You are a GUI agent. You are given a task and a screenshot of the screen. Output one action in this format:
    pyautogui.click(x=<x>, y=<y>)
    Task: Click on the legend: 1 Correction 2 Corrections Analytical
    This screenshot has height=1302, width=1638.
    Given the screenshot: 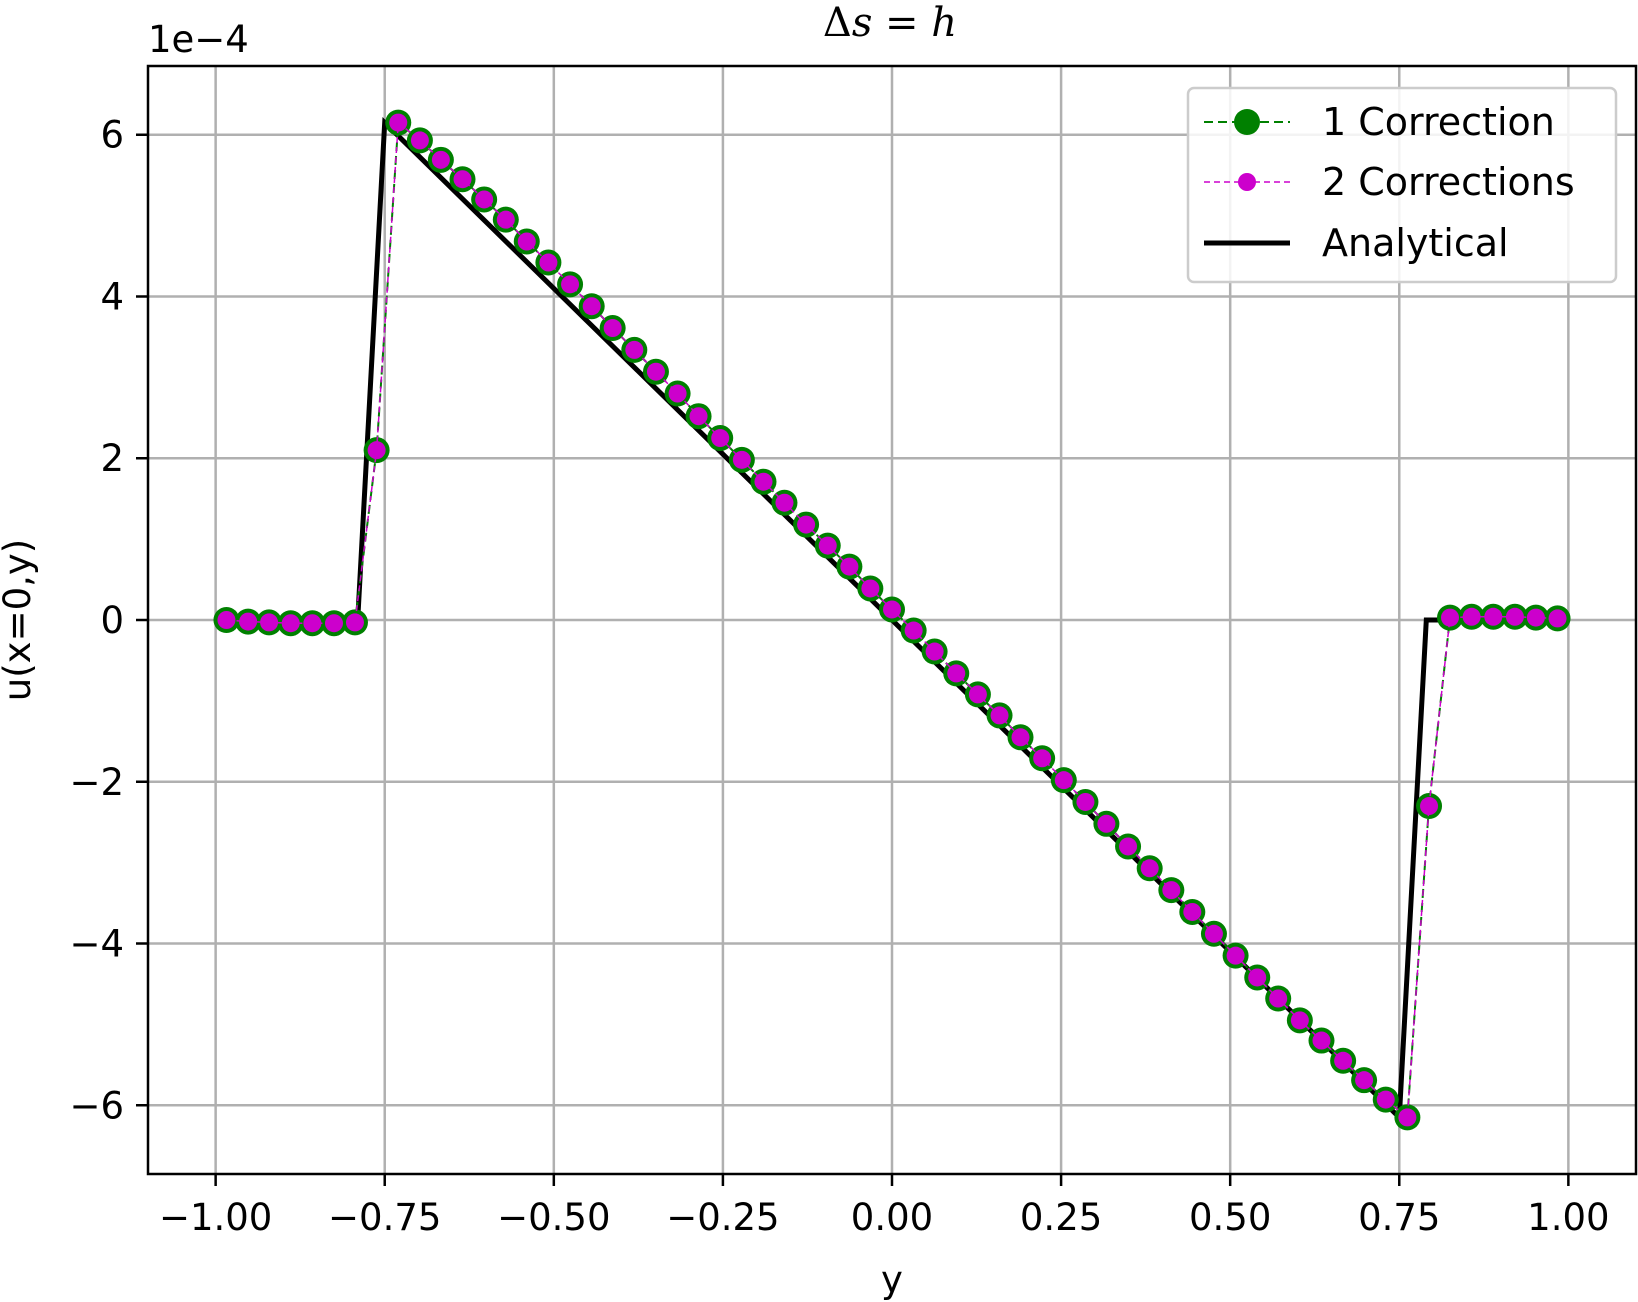 What is the action you would take?
    pyautogui.click(x=1402, y=185)
    